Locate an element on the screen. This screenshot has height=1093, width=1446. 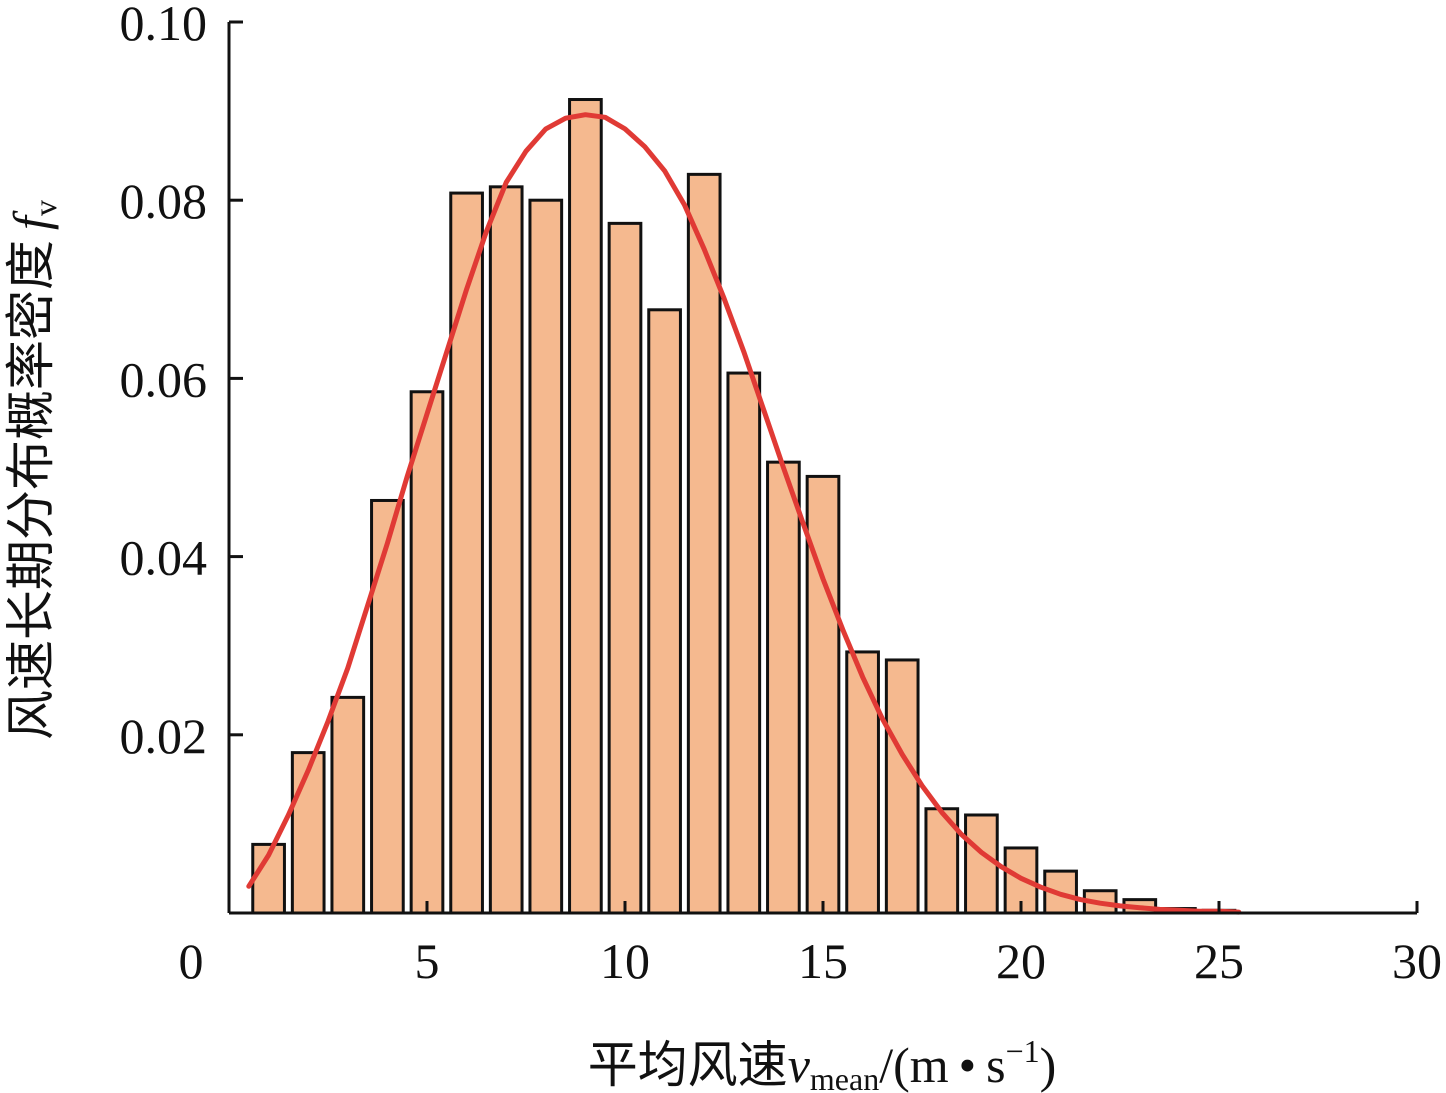
x-axis-title-superscript: −1 is located at coordinates (1023, 1051).